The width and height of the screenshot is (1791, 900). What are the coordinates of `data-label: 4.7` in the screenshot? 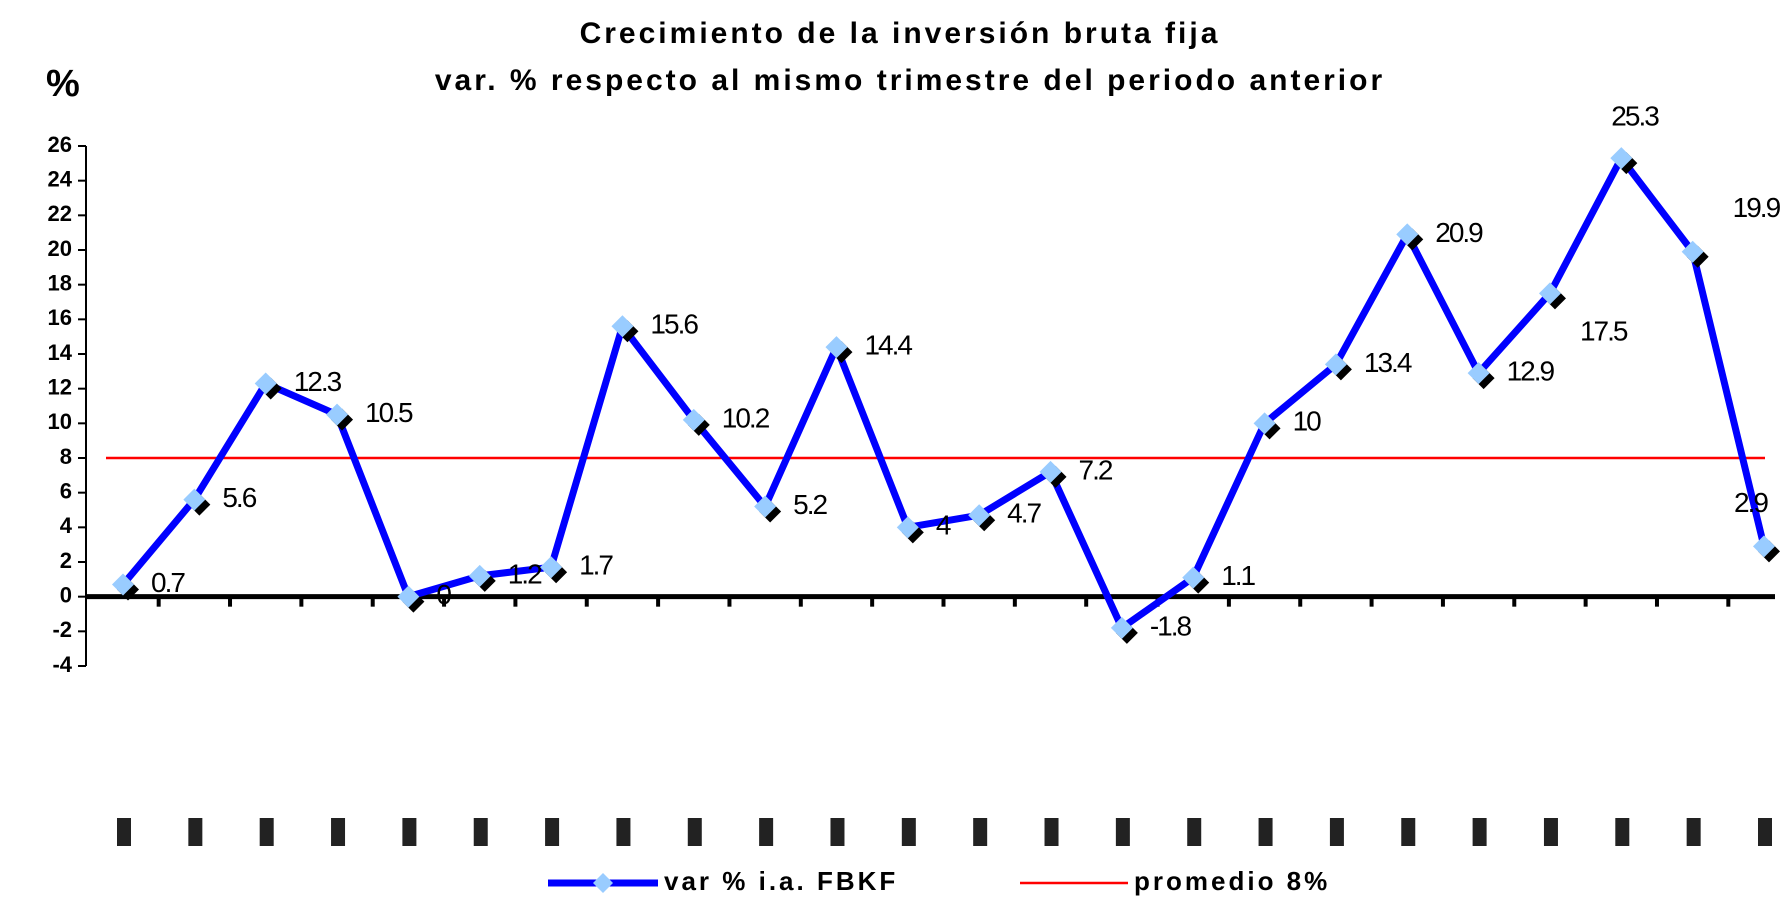 It's located at (1024, 513).